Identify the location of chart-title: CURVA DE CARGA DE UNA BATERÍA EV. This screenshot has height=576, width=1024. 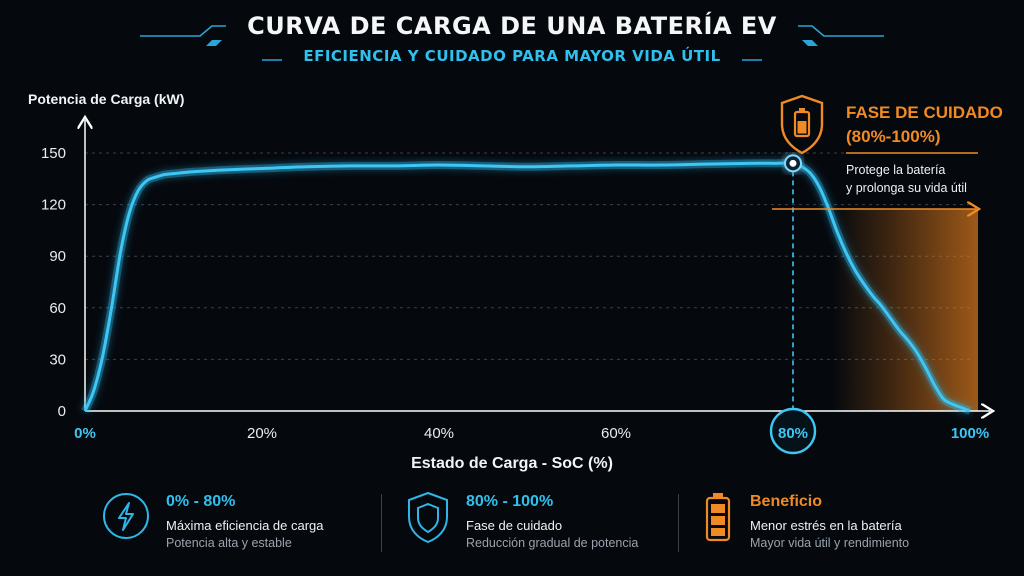
(512, 26).